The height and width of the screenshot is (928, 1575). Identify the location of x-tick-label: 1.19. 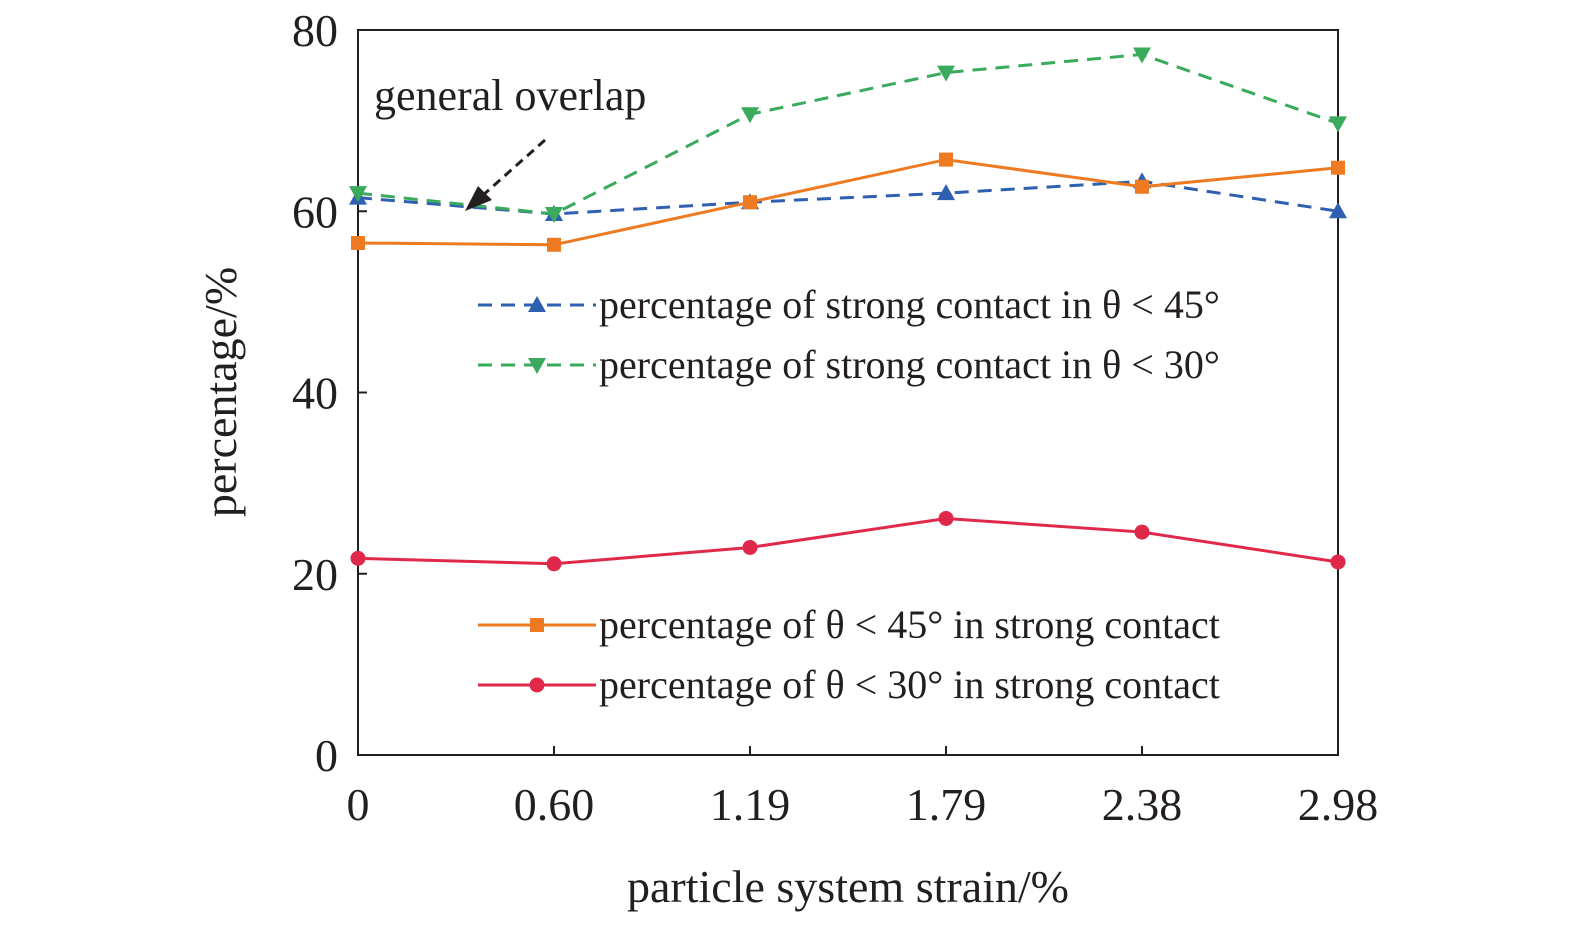
(750, 804).